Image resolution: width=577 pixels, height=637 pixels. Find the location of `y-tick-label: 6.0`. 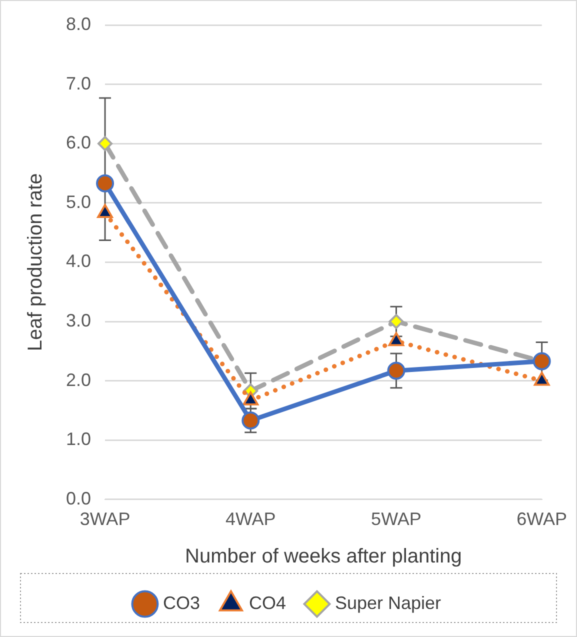

y-tick-label: 6.0 is located at coordinates (79, 142).